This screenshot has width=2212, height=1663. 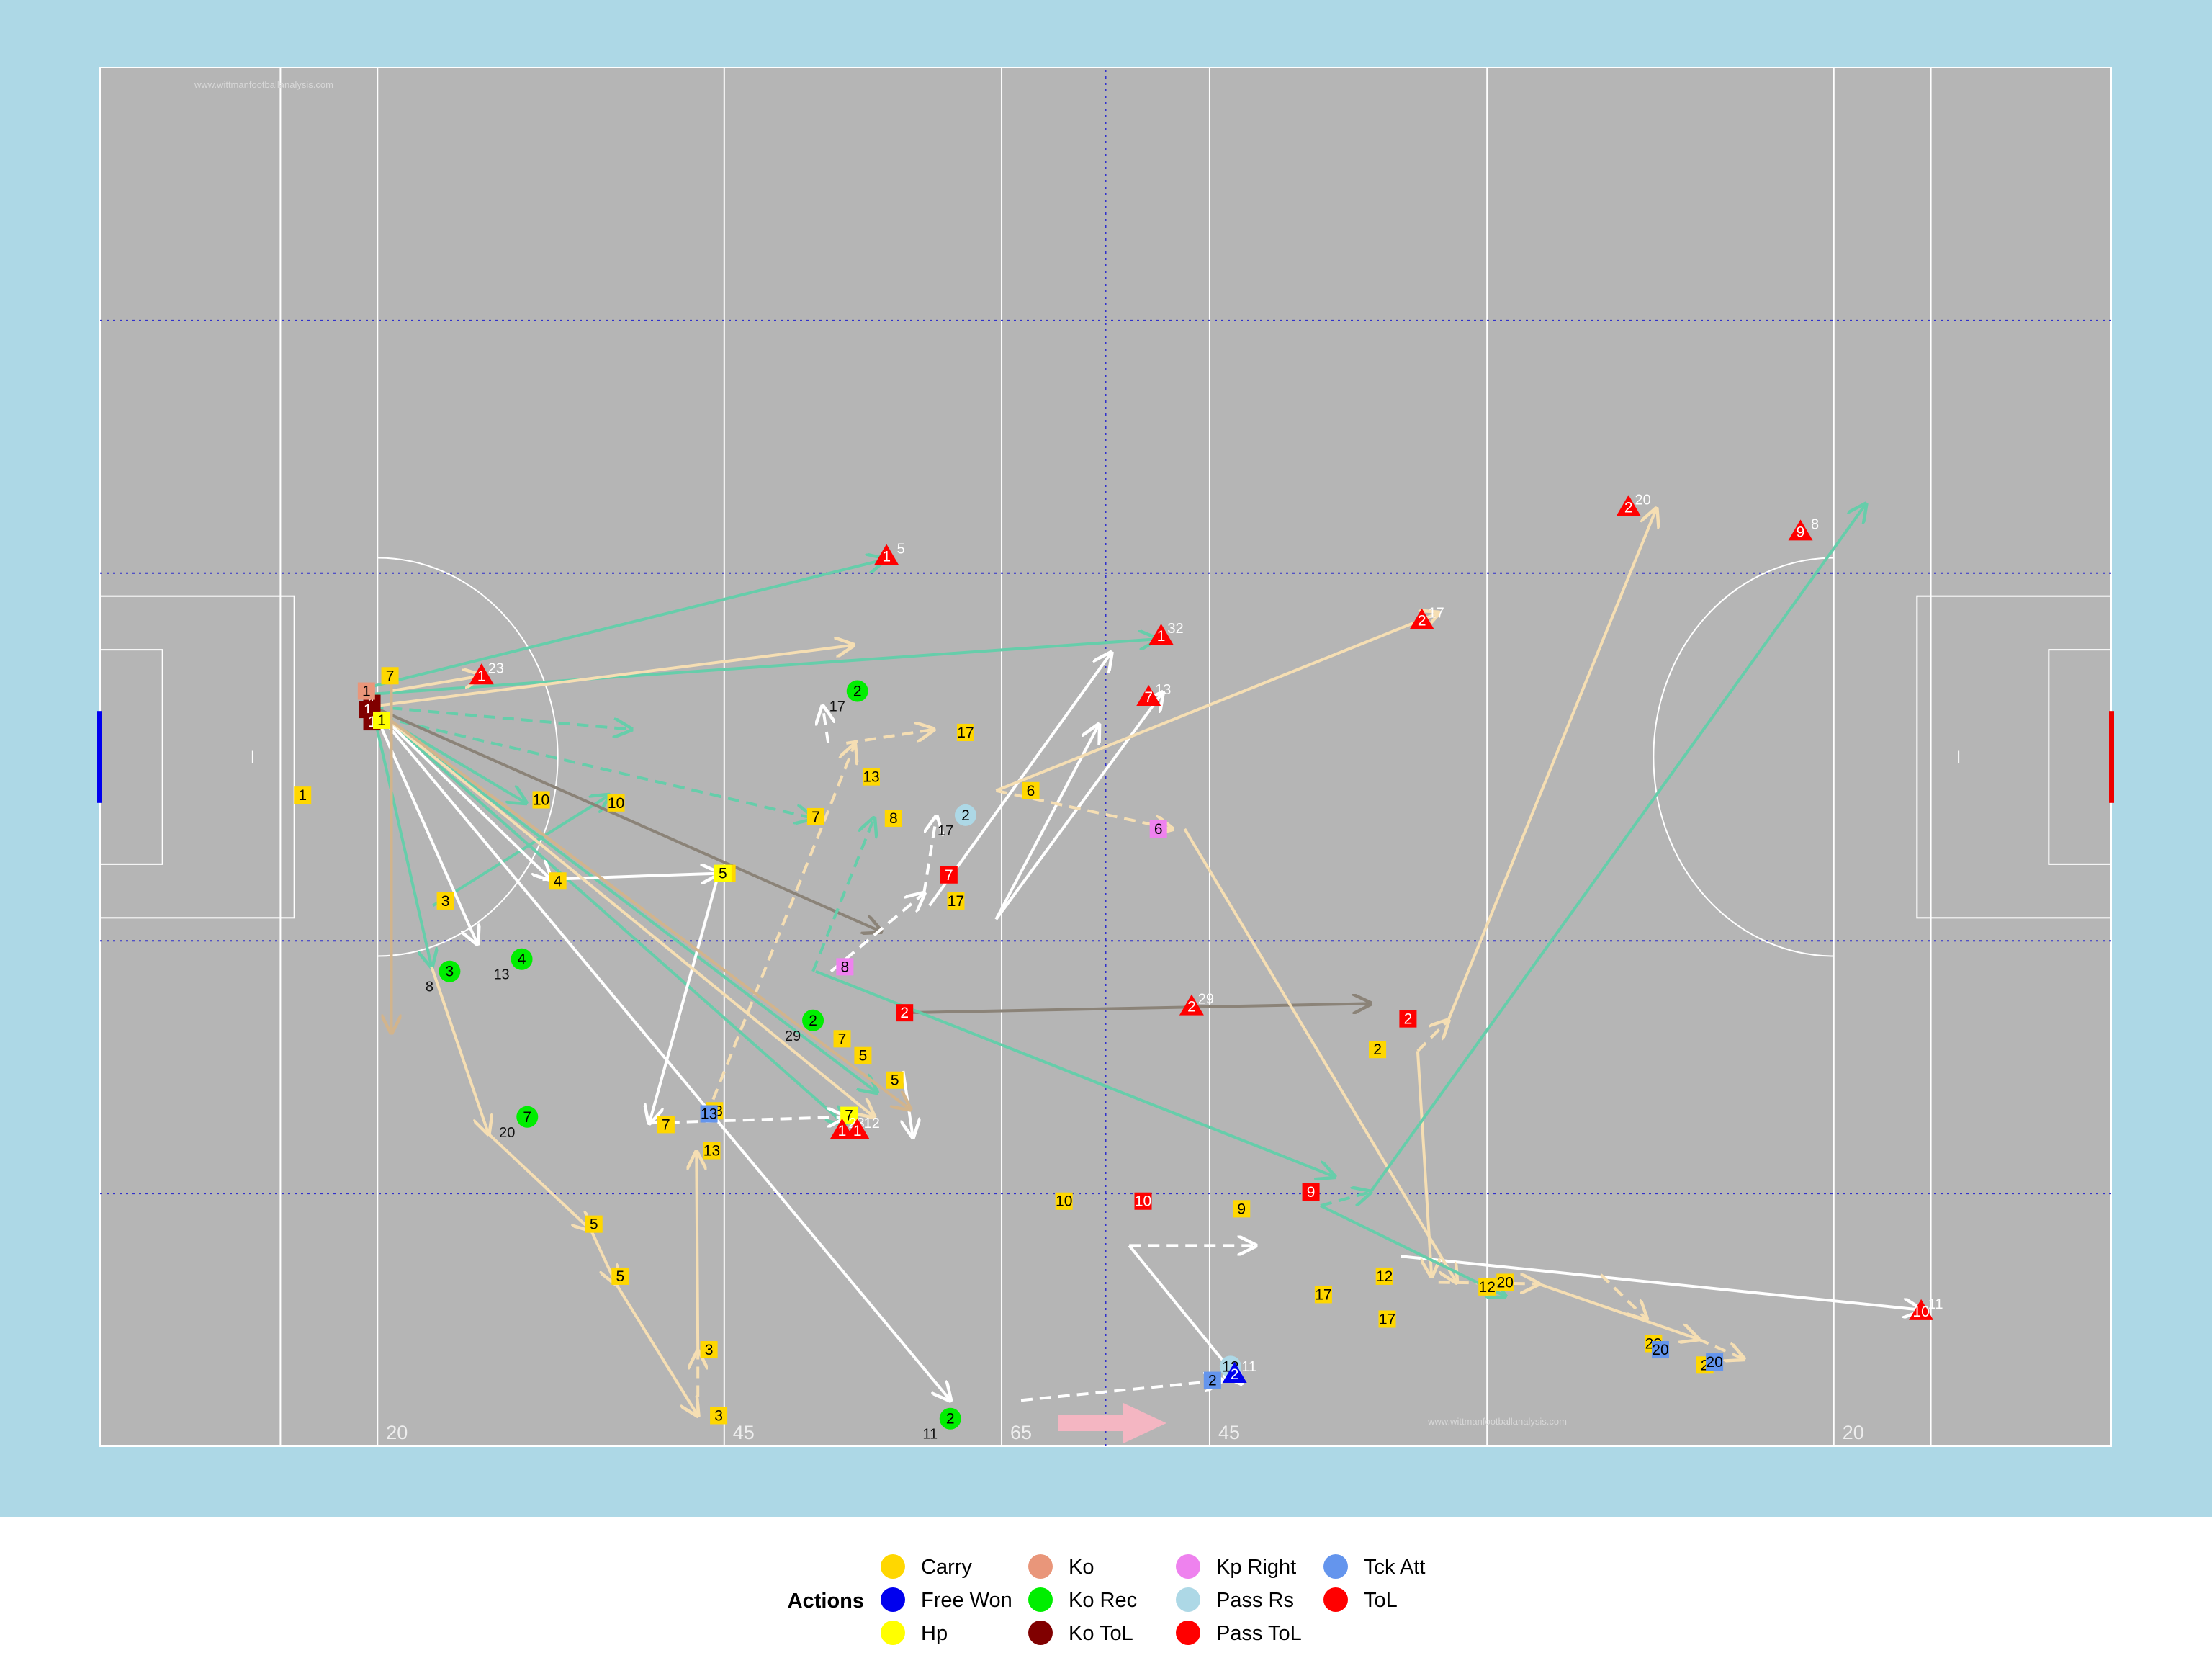 I want to click on point-label: 5, so click(x=594, y=1225).